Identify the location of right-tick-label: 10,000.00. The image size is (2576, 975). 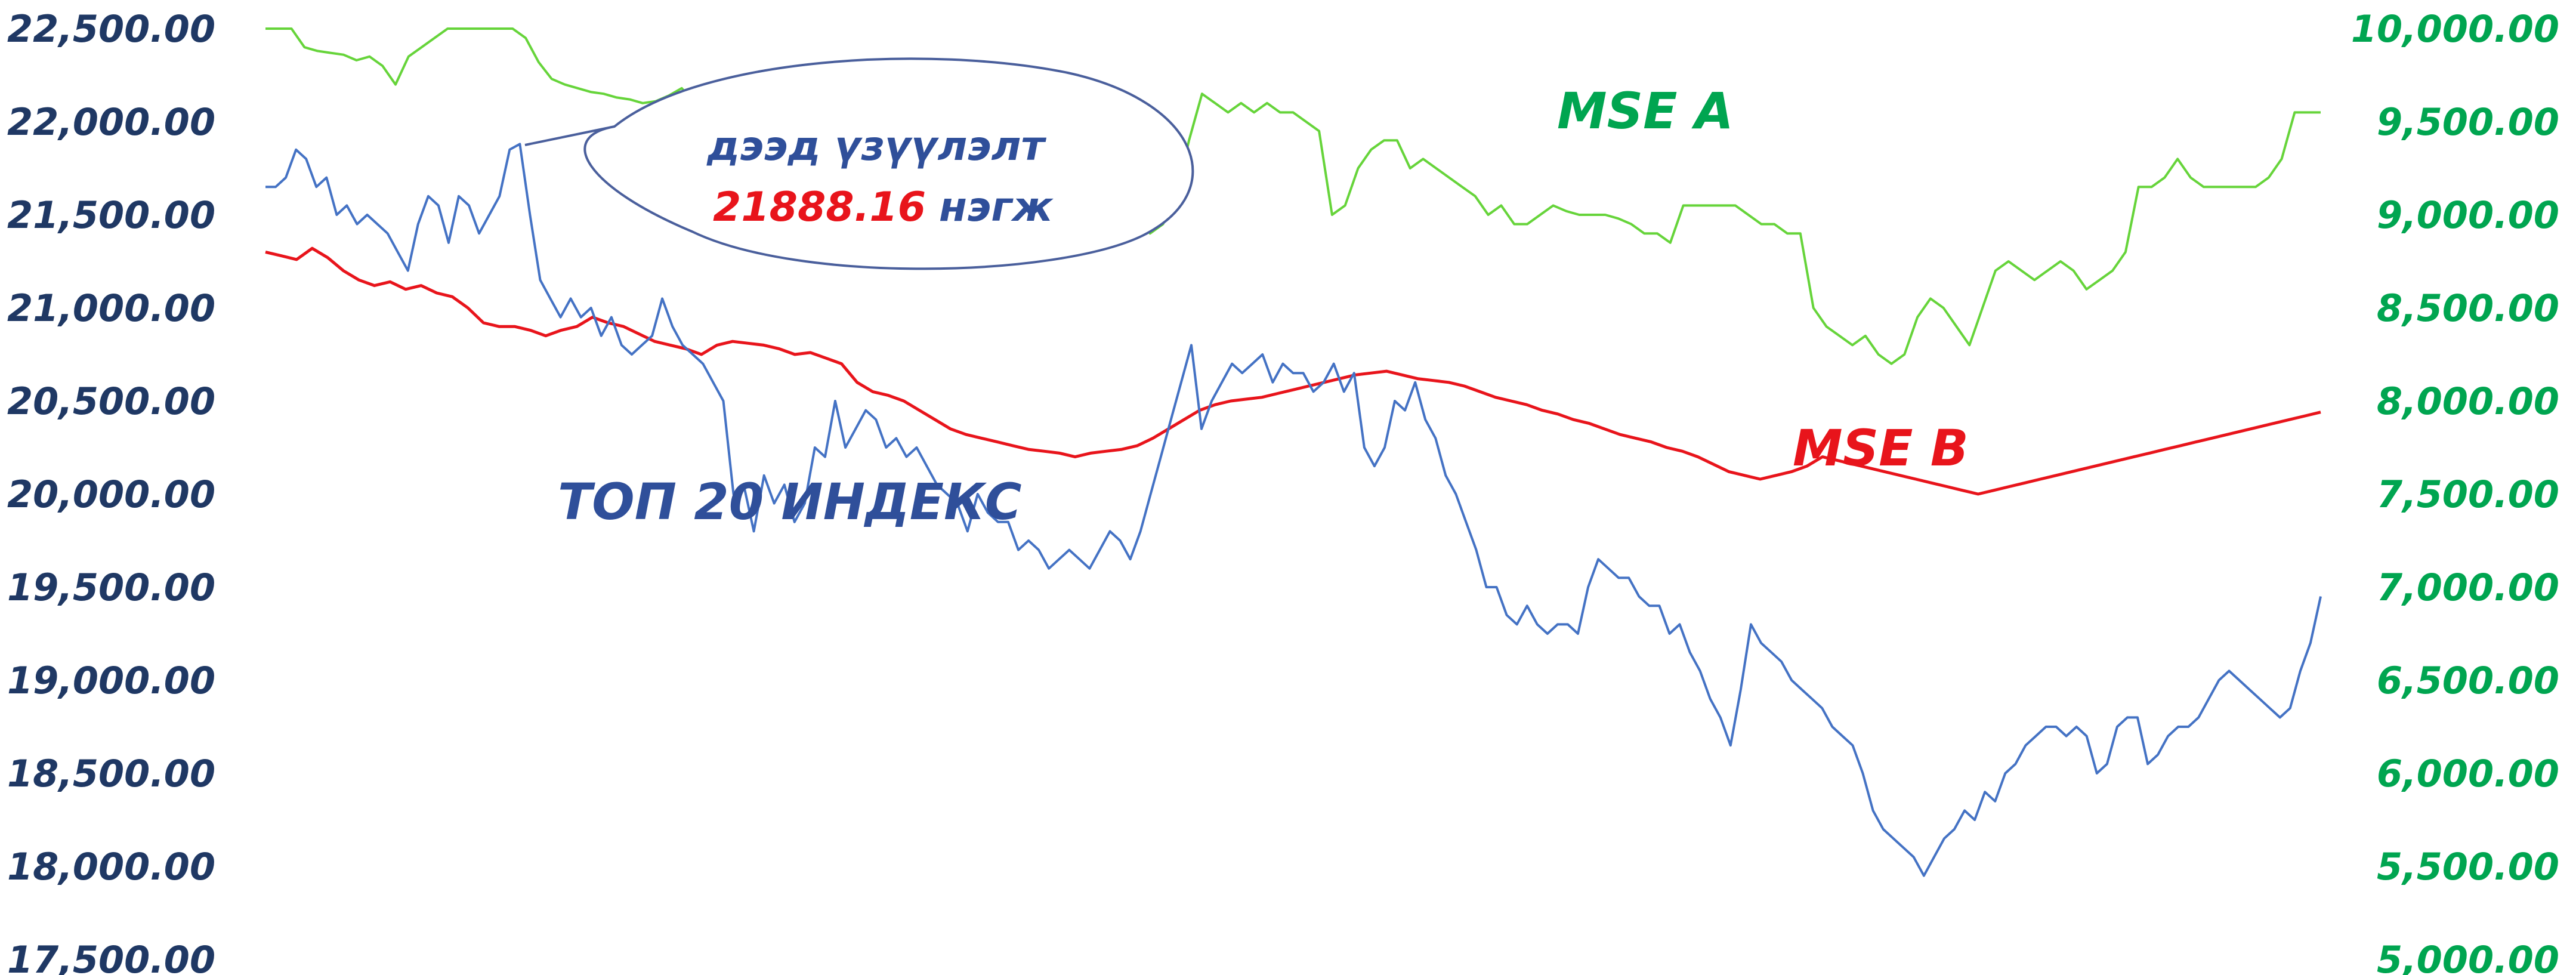
(2455, 29).